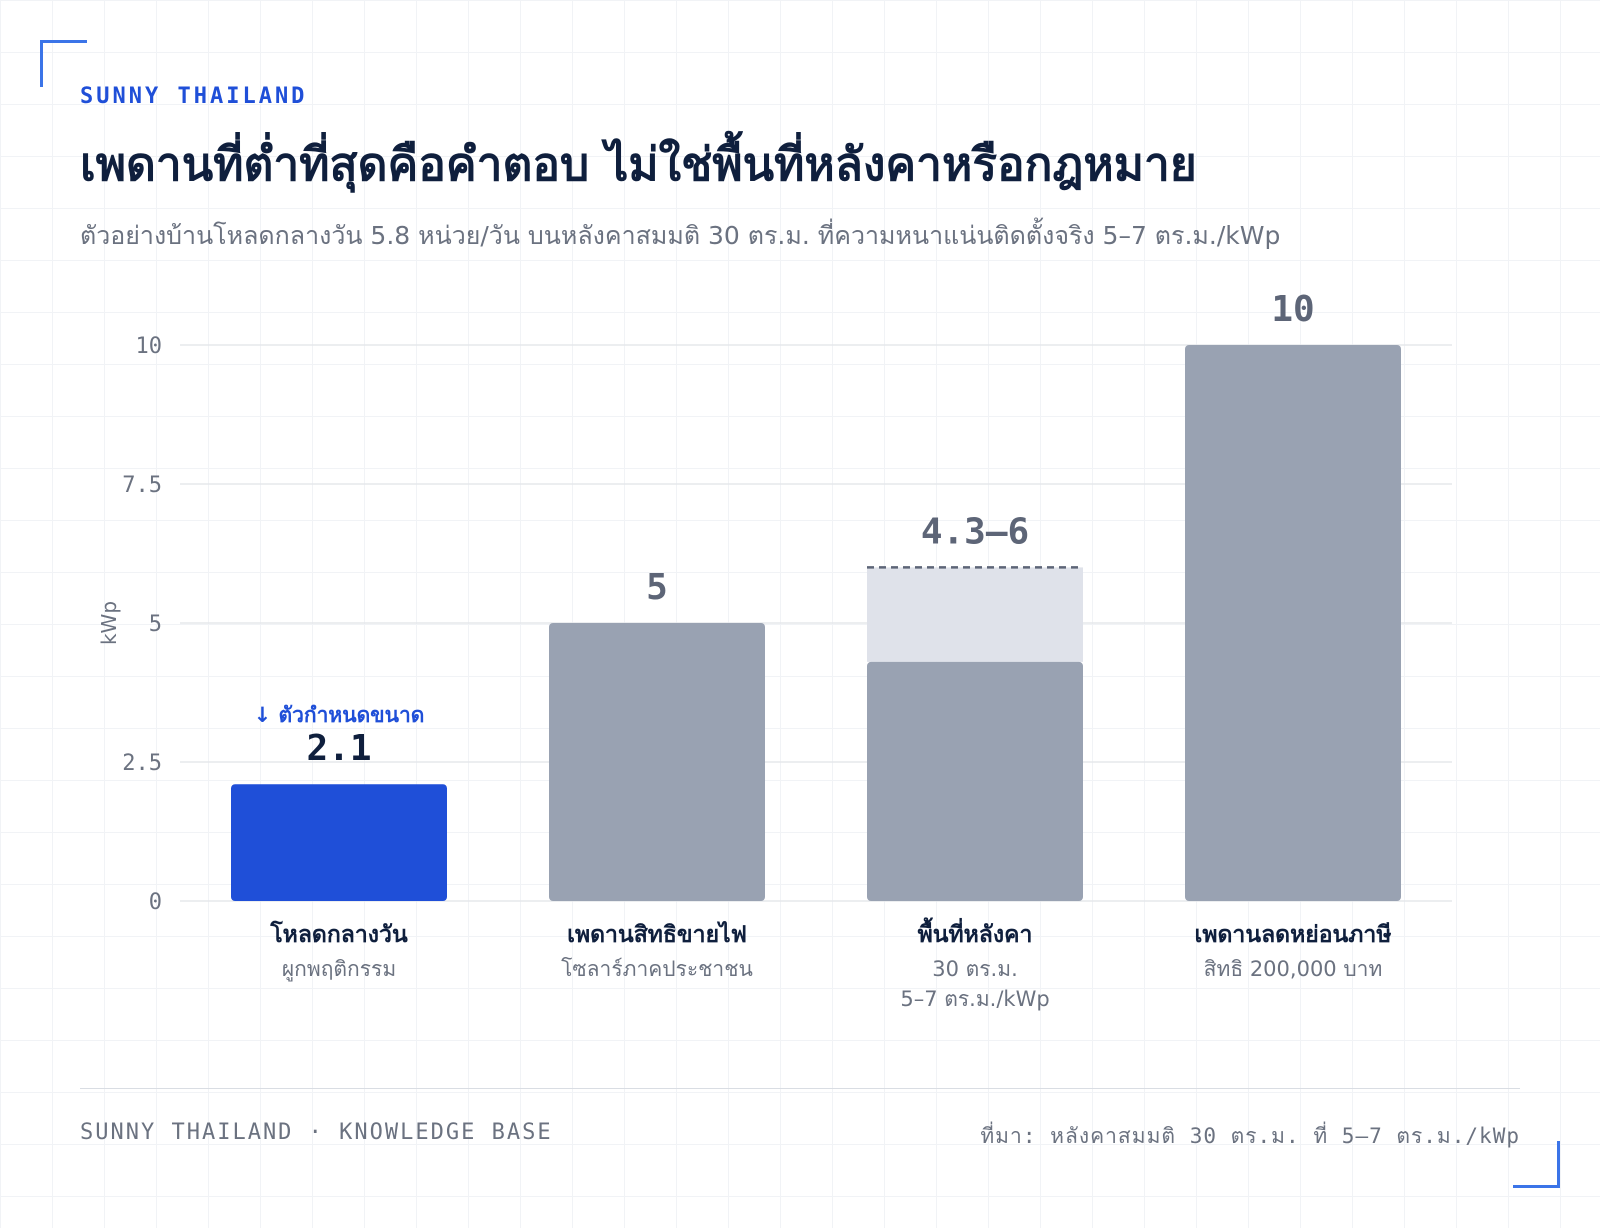 This screenshot has width=1600, height=1228. What do you see at coordinates (338, 934) in the screenshot?
I see `x-category-label: โหลดกลางวัน` at bounding box center [338, 934].